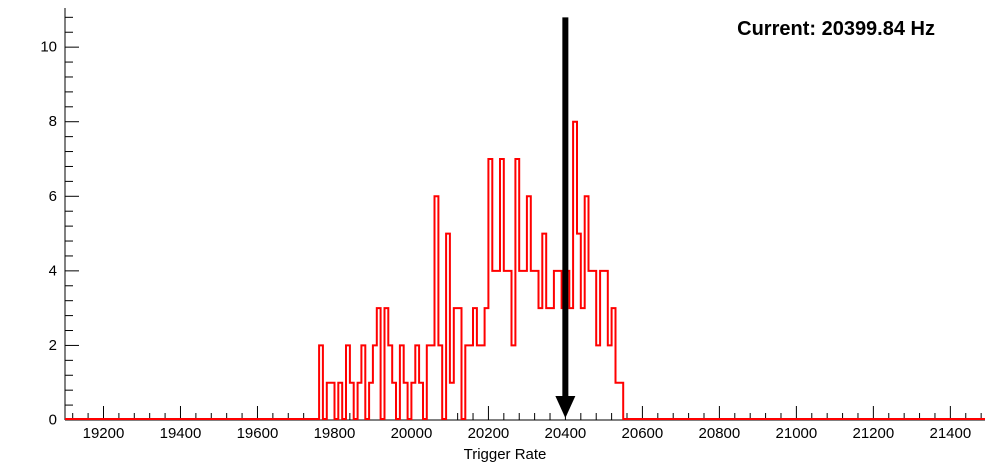 The height and width of the screenshot is (472, 996). Describe the element at coordinates (412, 433) in the screenshot. I see `x-tick-label: 20000` at that location.